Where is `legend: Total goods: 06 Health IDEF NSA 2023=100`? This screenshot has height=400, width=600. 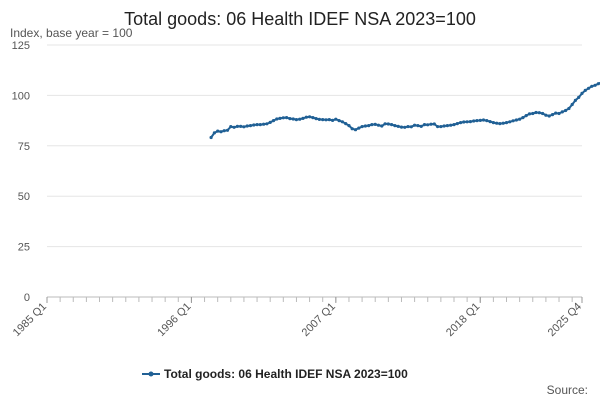
legend: Total goods: 06 Health IDEF NSA 2023=100 is located at coordinates (275, 374).